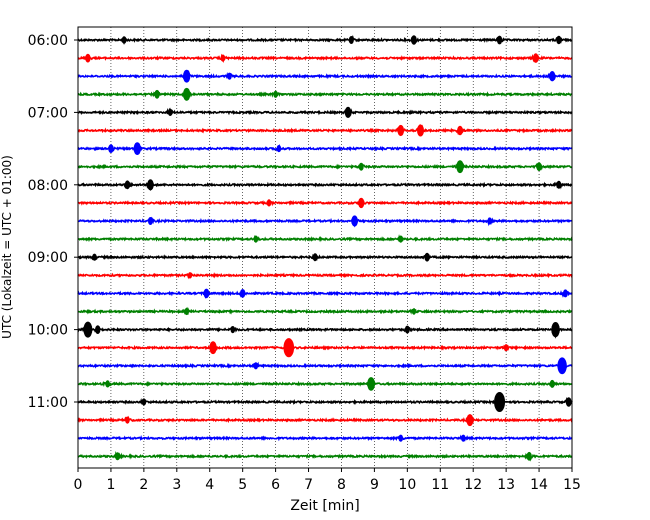  What do you see at coordinates (48, 258) in the screenshot?
I see `y-tick-label: 09:00` at bounding box center [48, 258].